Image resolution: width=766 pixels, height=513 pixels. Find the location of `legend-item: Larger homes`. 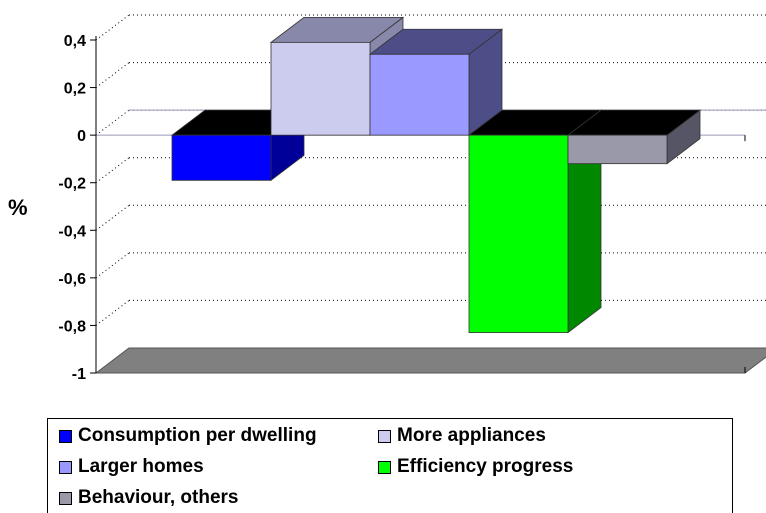

legend-item: Larger homes is located at coordinates (131, 467).